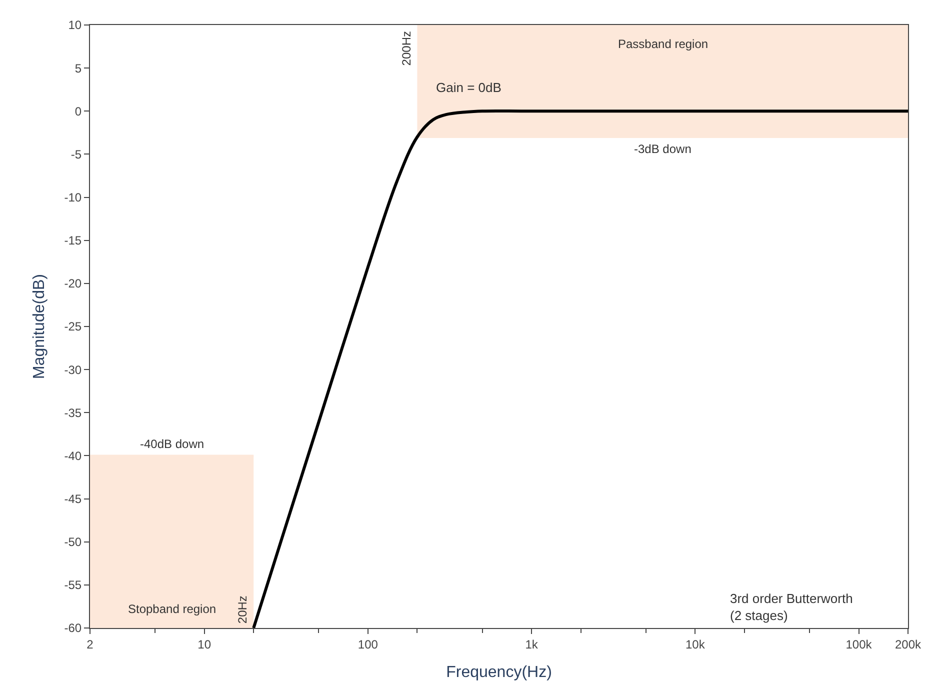  Describe the element at coordinates (663, 149) in the screenshot. I see `ref-line-label: -3dB down` at that location.